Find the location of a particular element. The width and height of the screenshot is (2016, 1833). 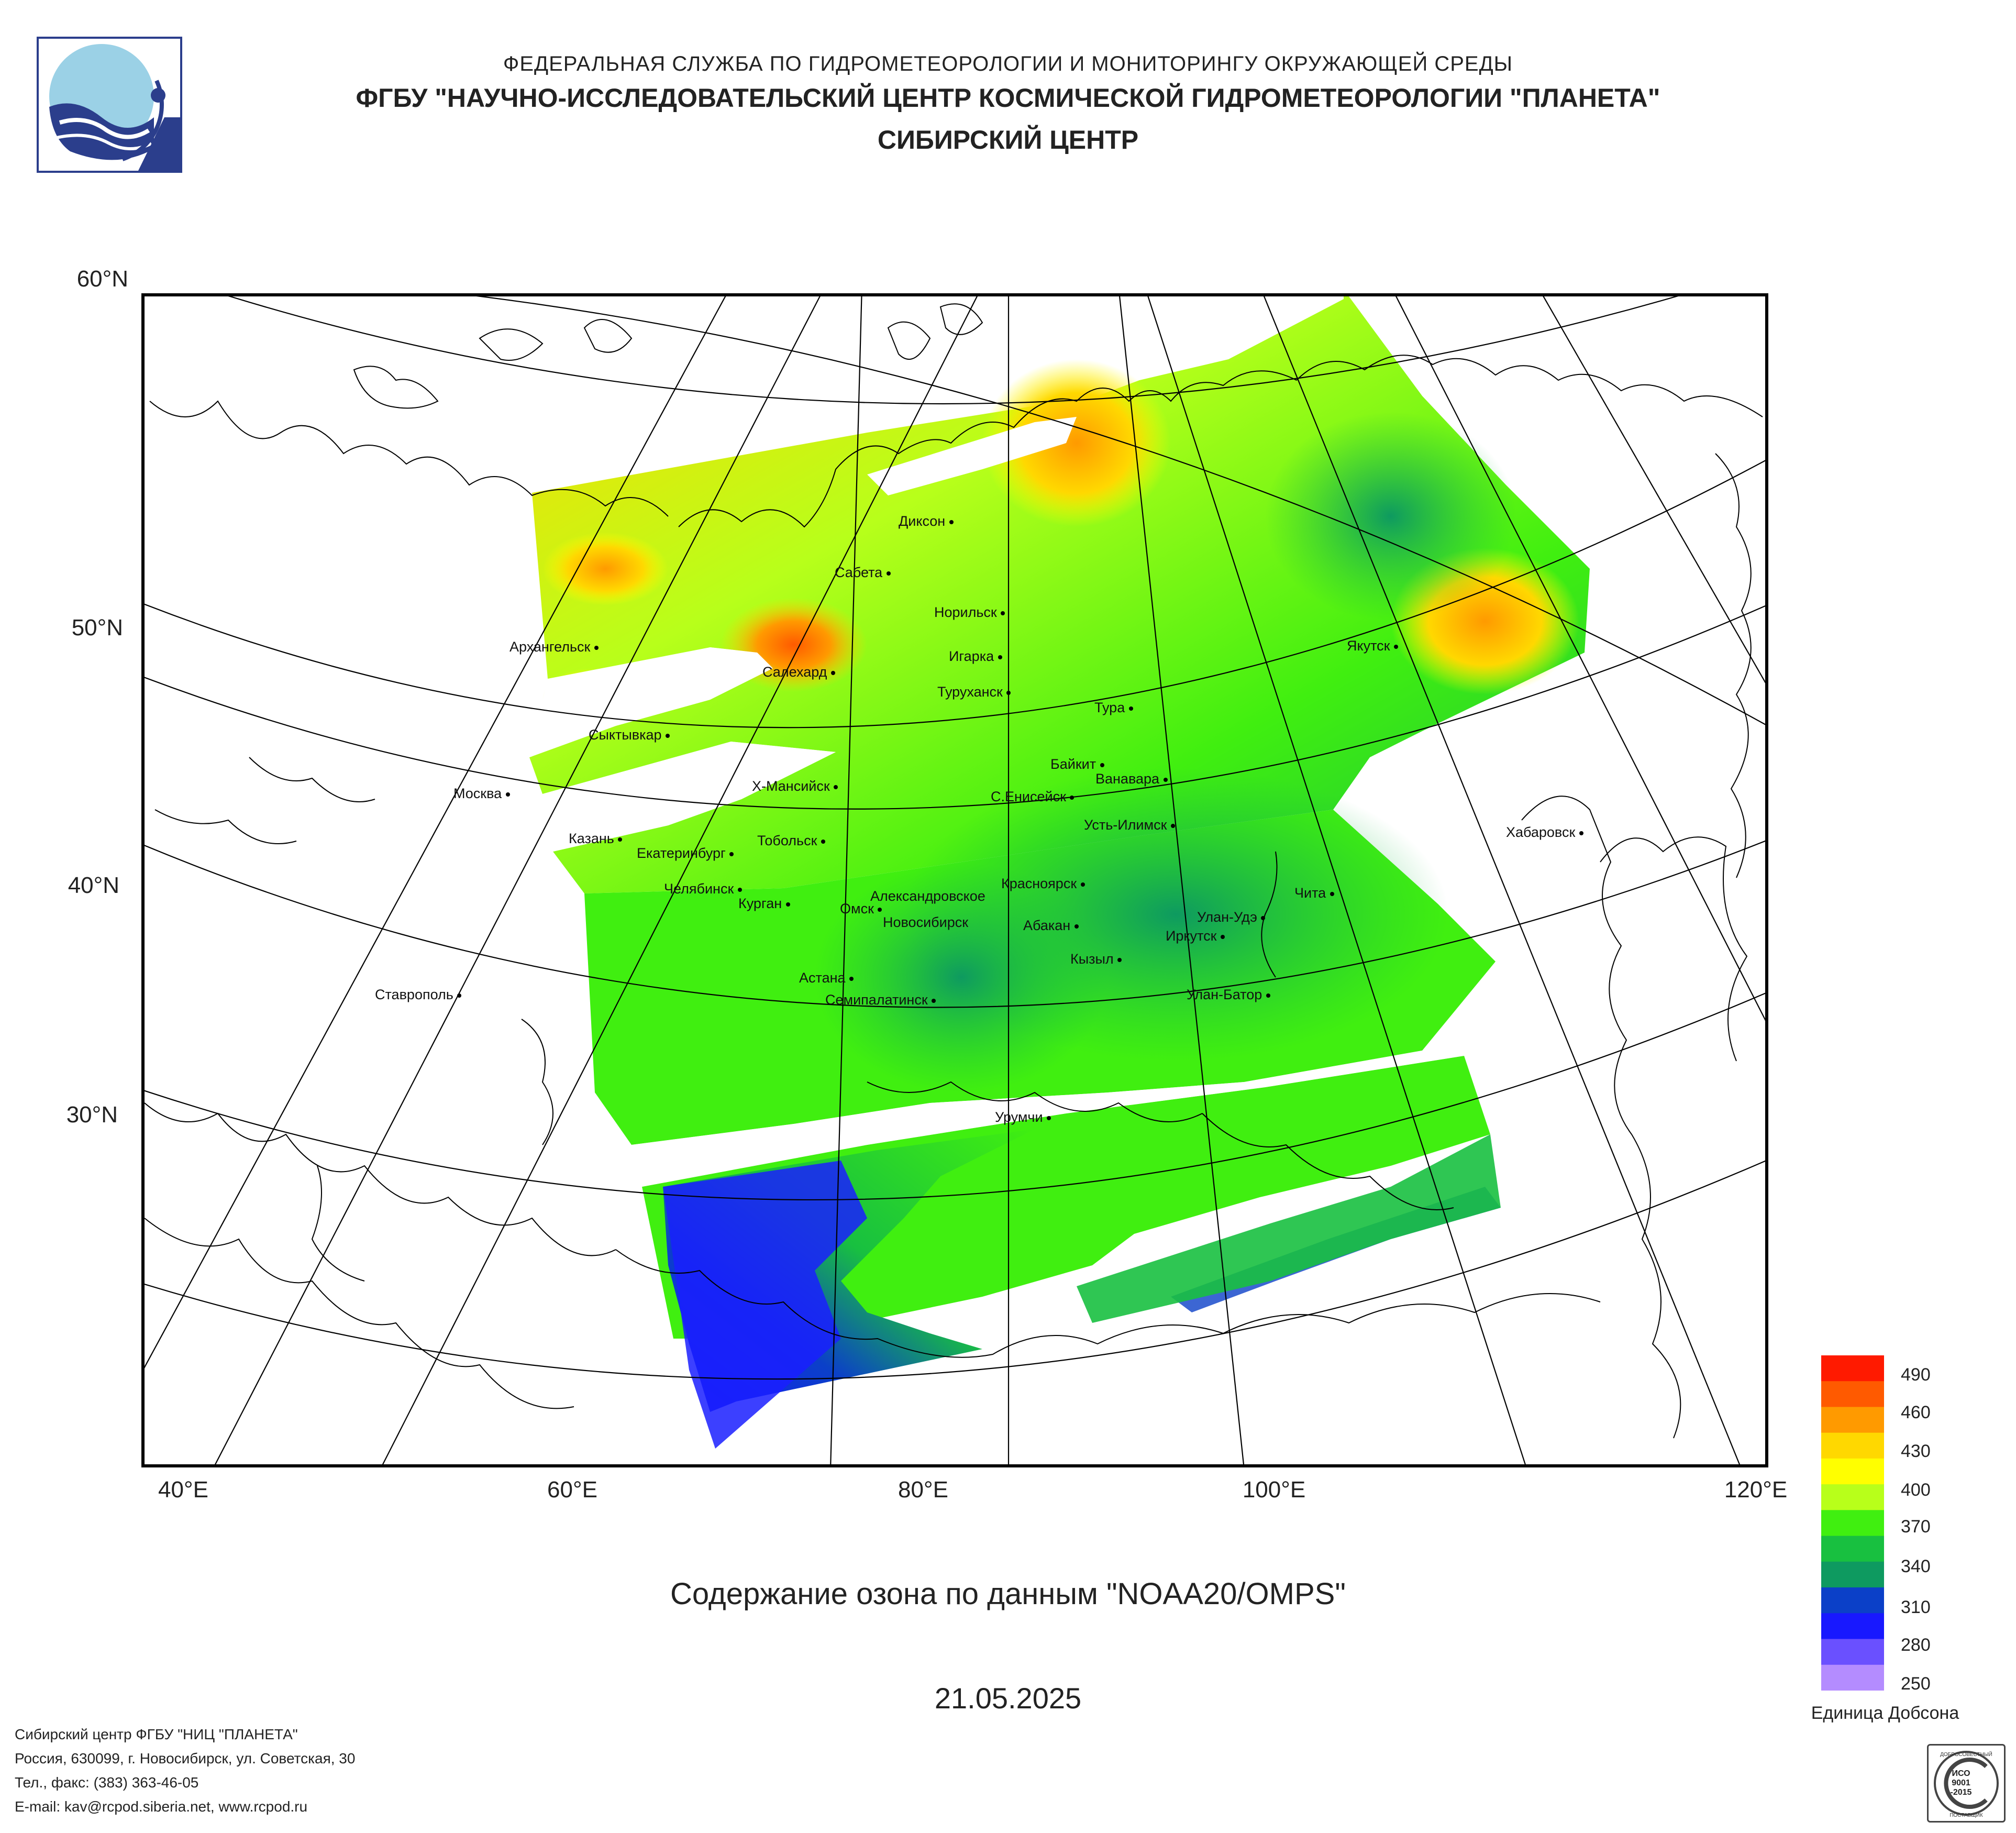

city-s-yeniseysk: С.Енисейск is located at coordinates (1033, 796).